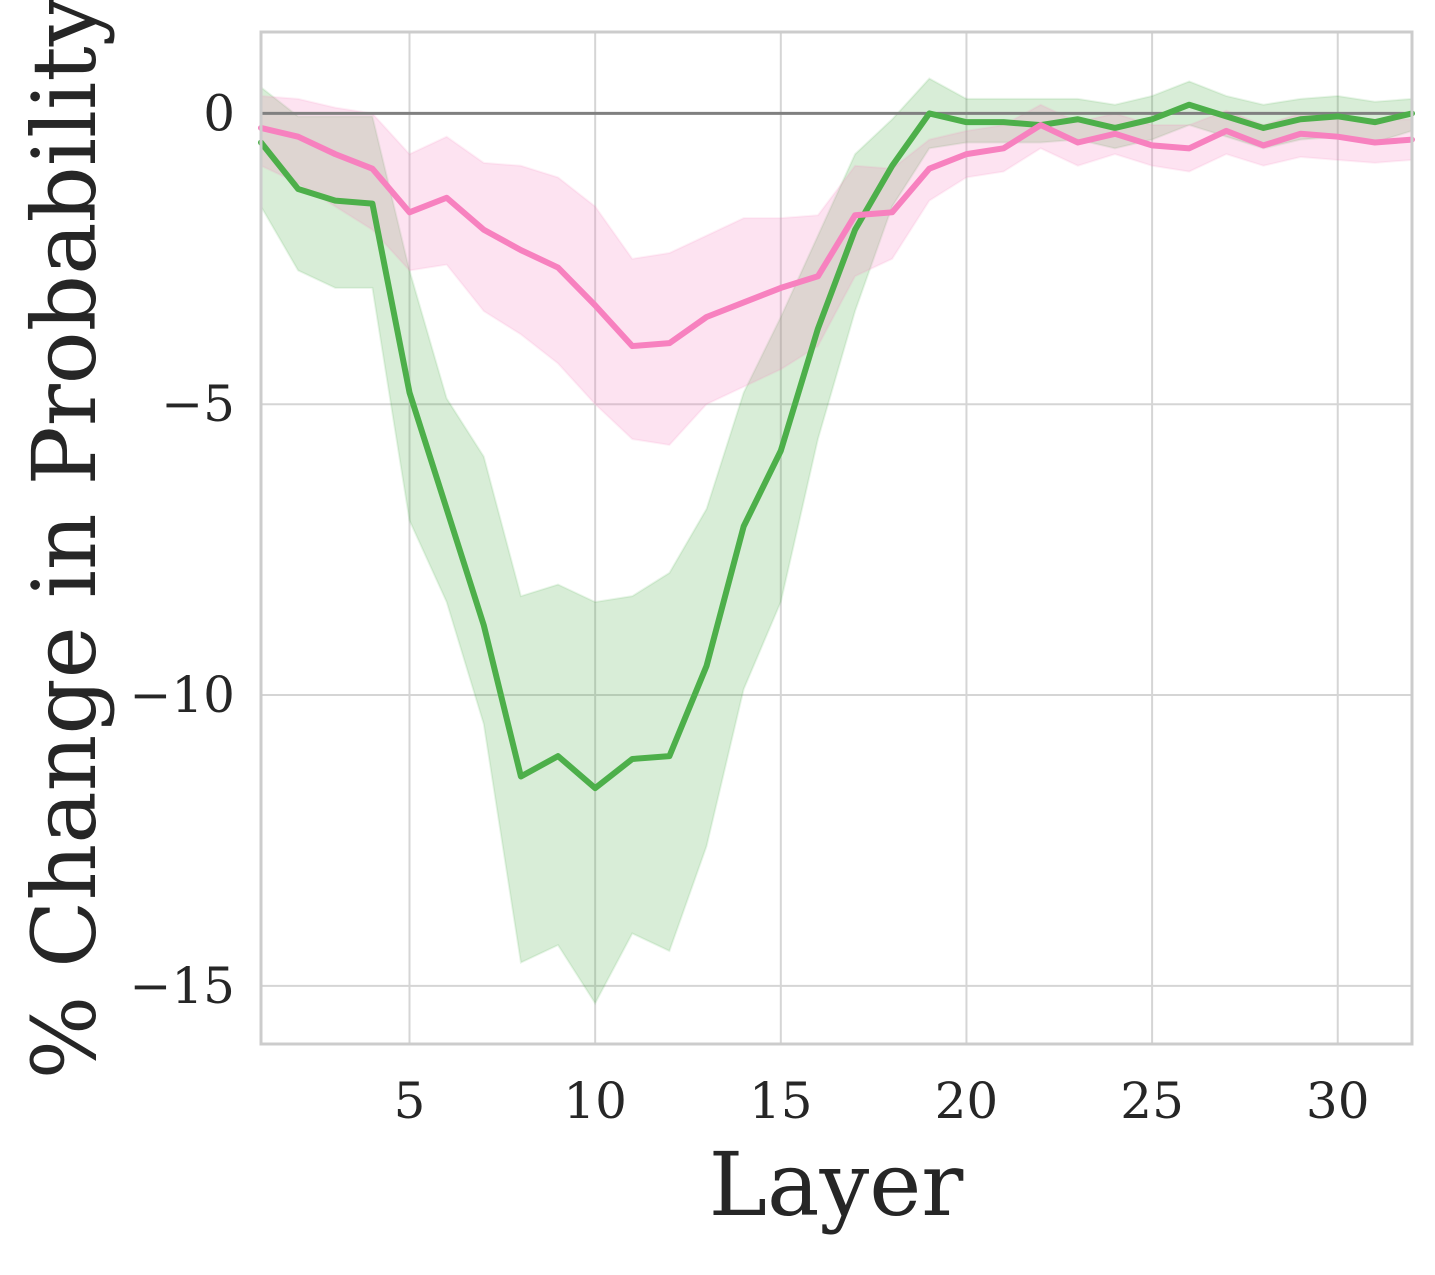 The image size is (1435, 1275). What do you see at coordinates (182, 549) in the screenshot?
I see `y-tick-labels: 0 −5 −10 −15` at bounding box center [182, 549].